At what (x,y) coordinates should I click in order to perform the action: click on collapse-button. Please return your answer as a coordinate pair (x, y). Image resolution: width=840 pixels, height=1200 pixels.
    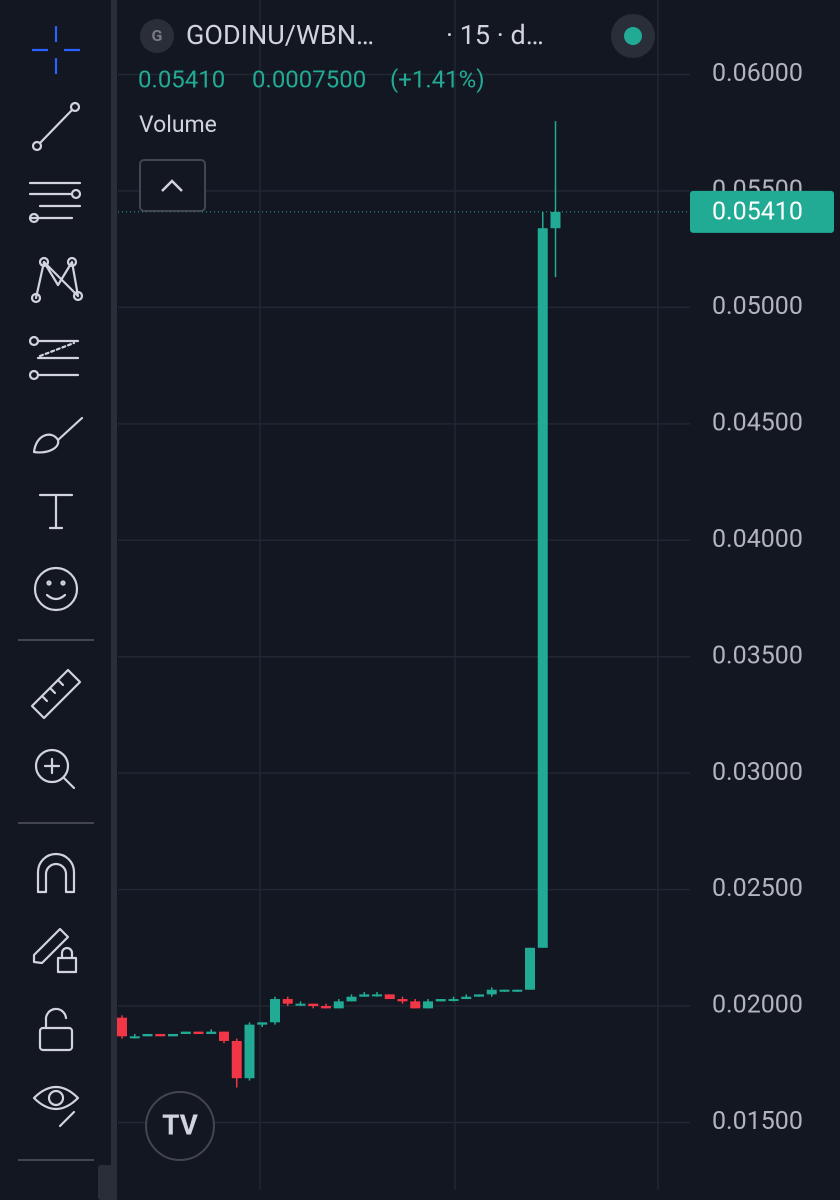
    Looking at the image, I should click on (106, 1182).